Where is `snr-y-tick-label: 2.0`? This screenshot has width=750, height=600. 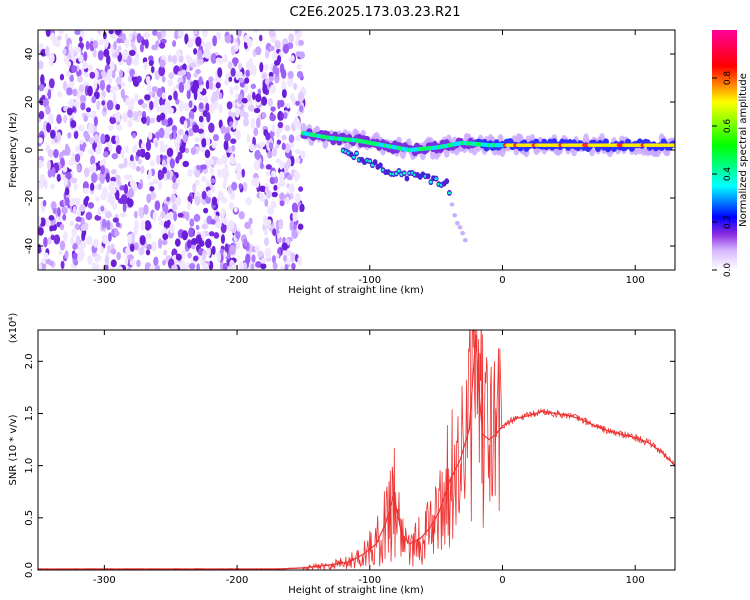
snr-y-tick-label: 2.0 is located at coordinates (29, 361).